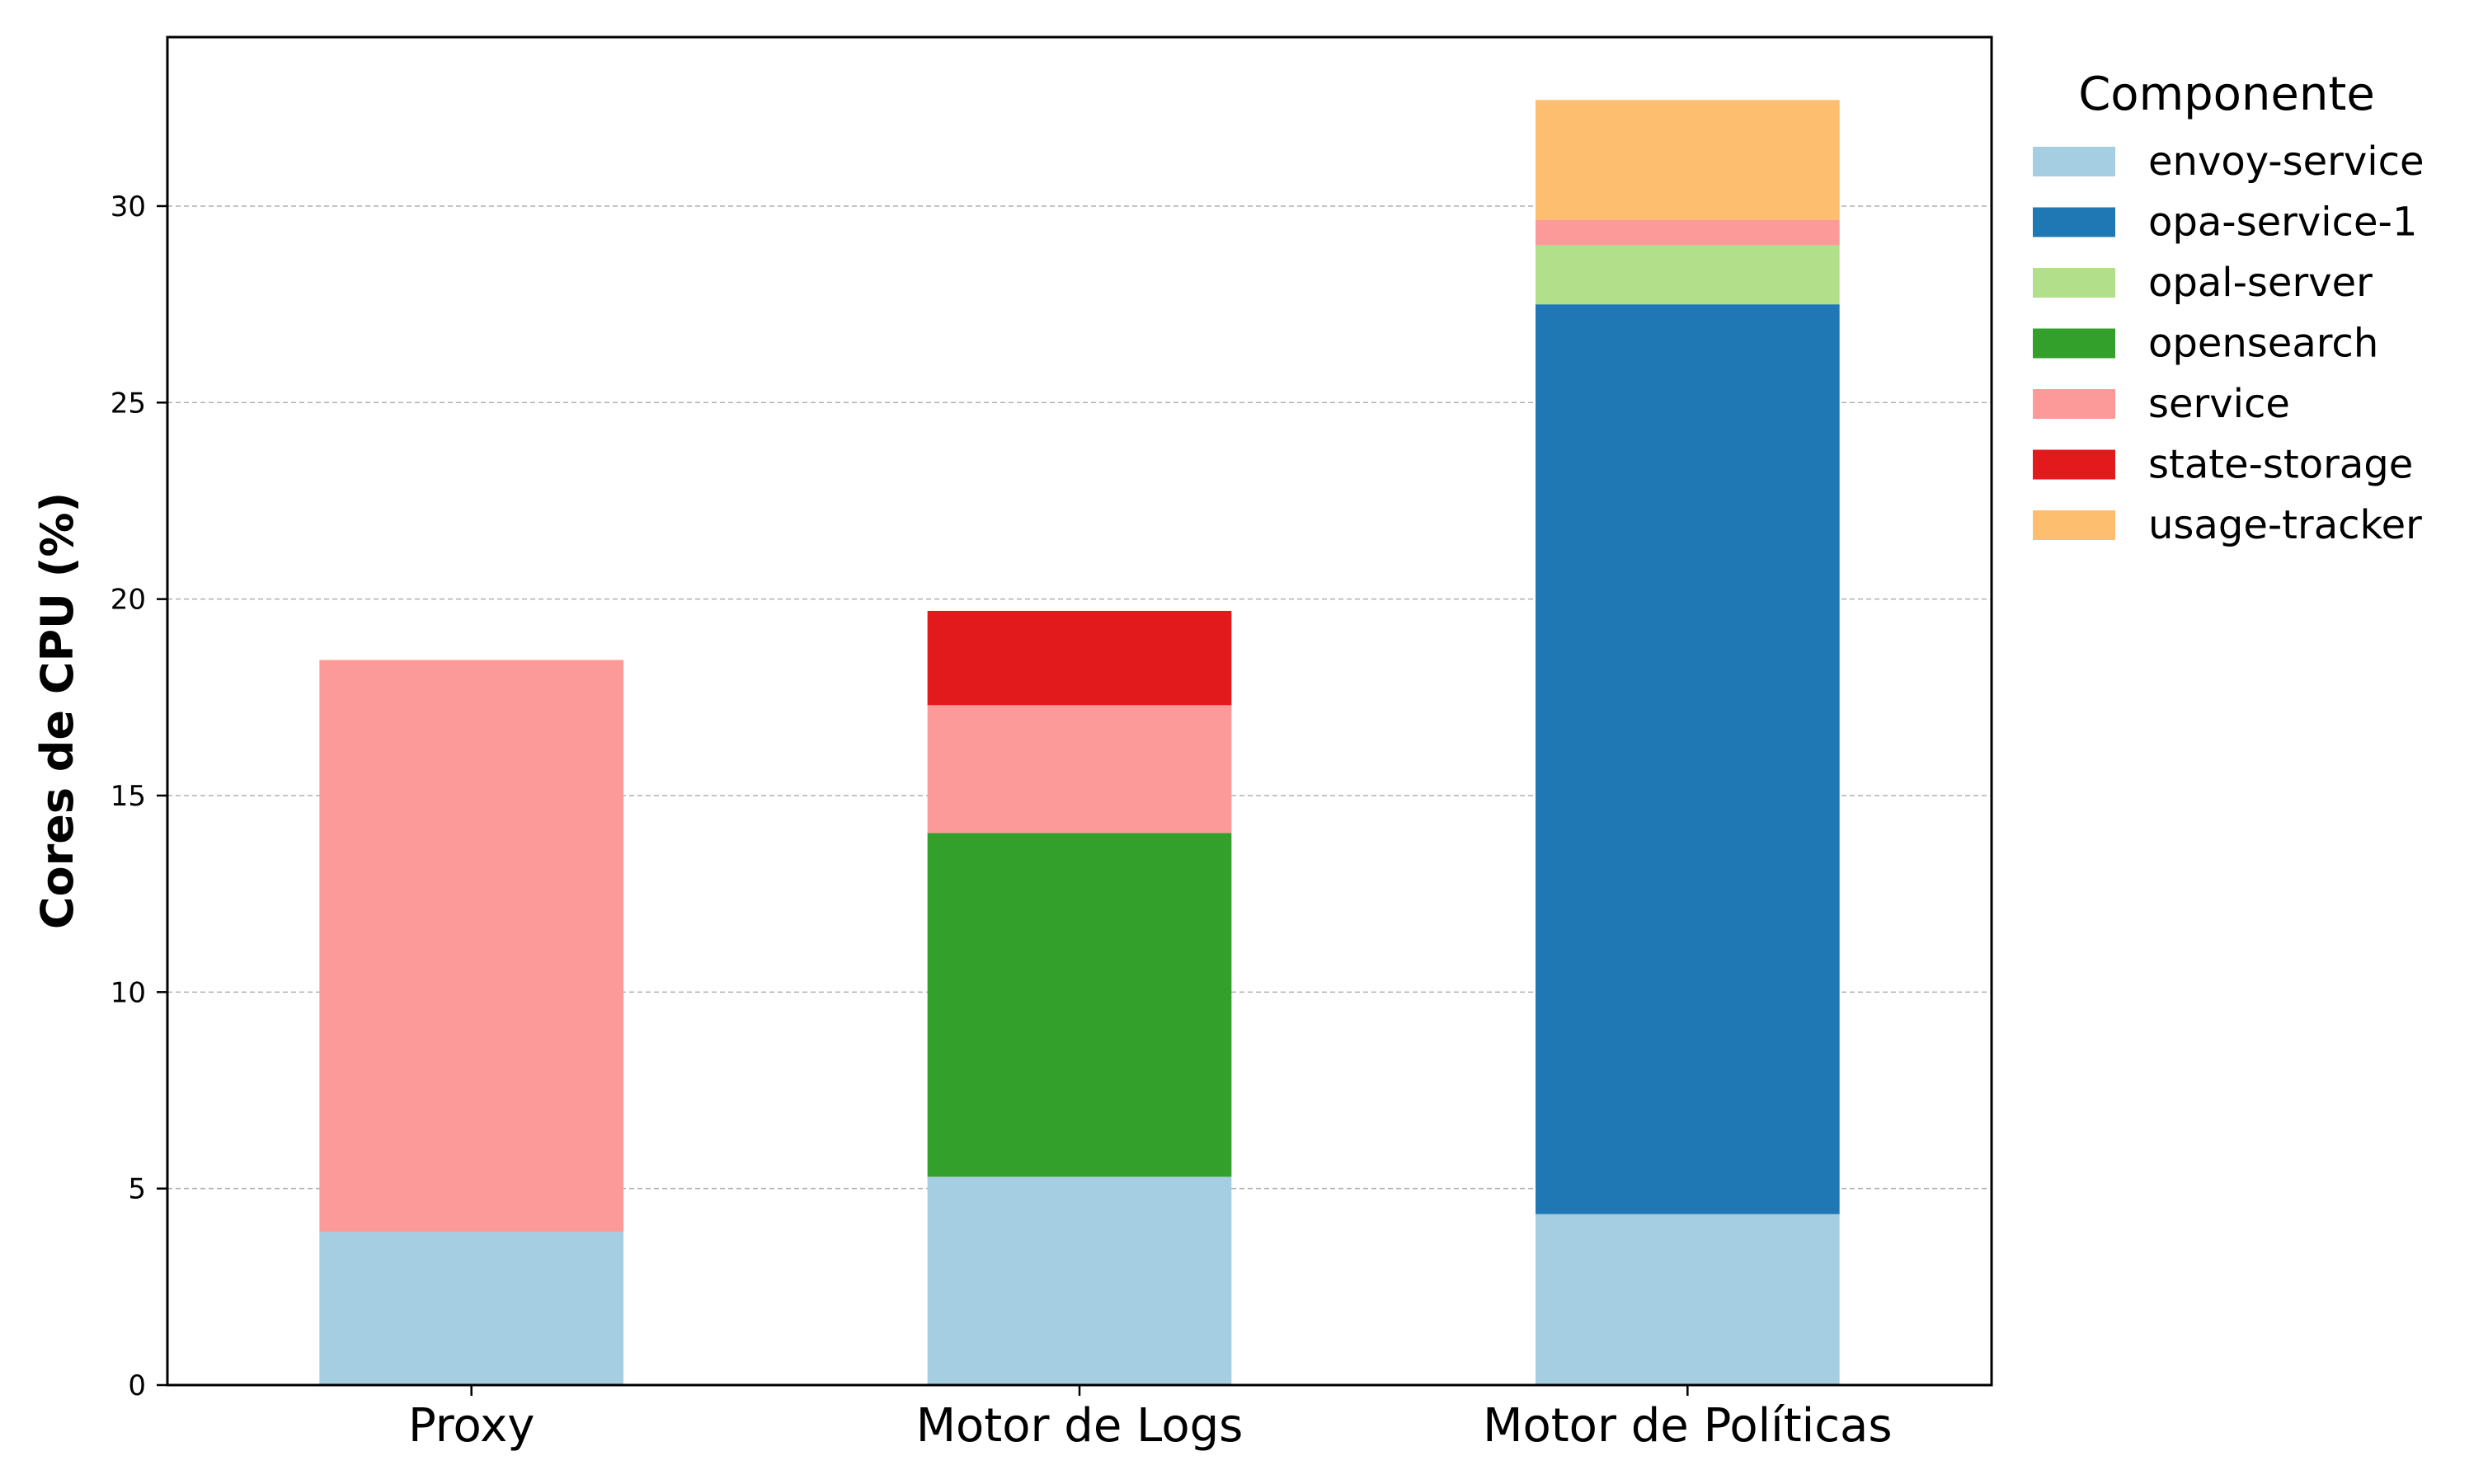 The height and width of the screenshot is (1484, 2474). I want to click on y-tick-label: 5, so click(137, 1189).